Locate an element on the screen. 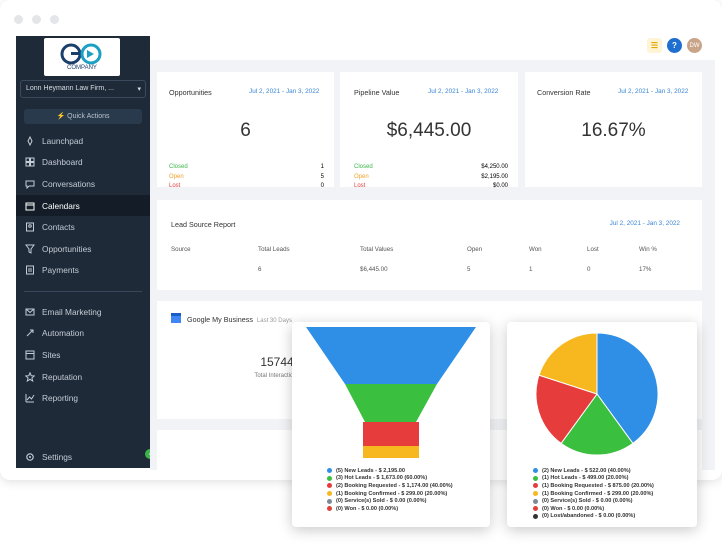  total-interactions-value: 15744 is located at coordinates (277, 362).